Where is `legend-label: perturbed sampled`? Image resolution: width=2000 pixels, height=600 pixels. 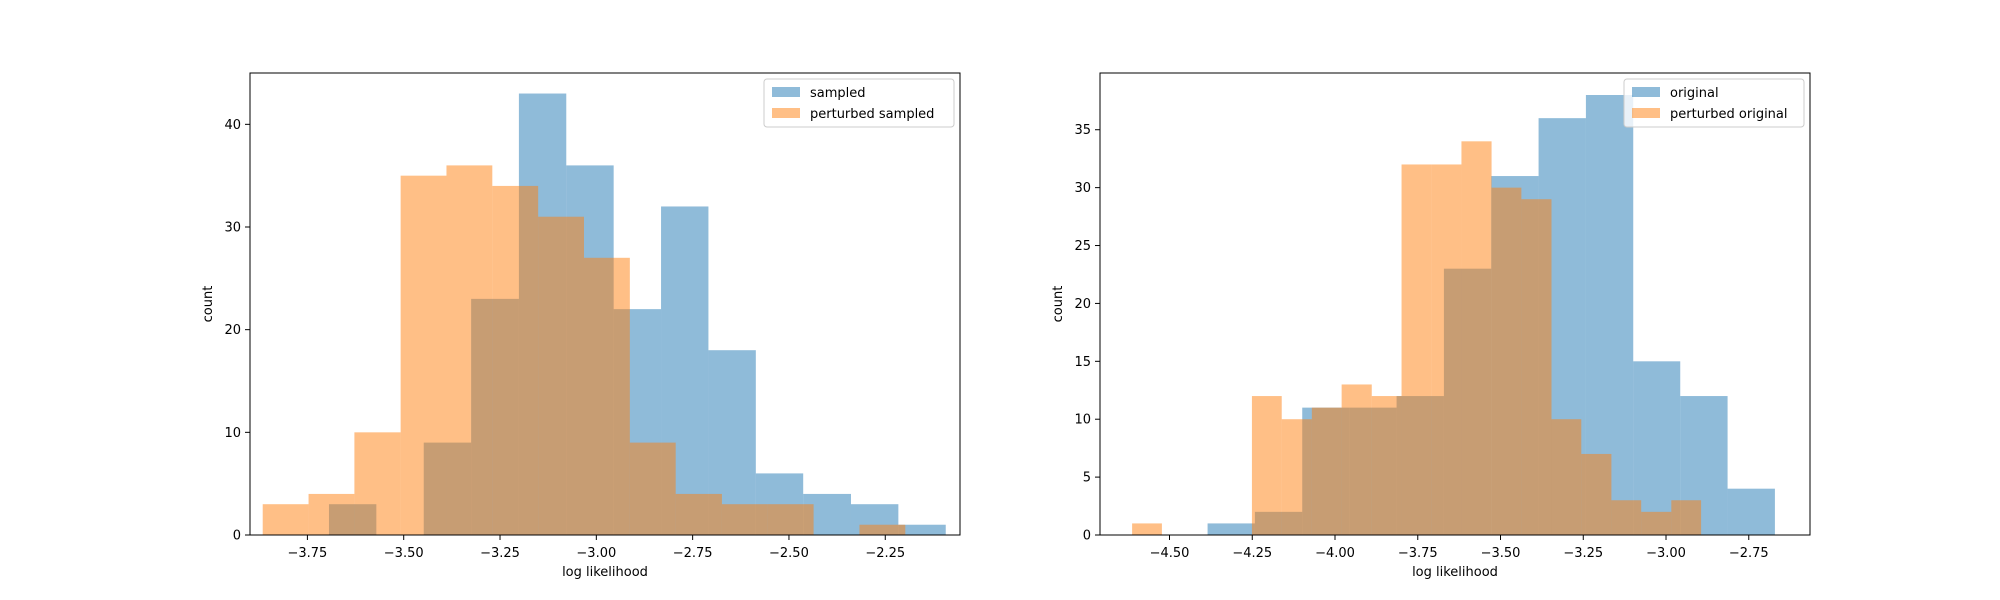 legend-label: perturbed sampled is located at coordinates (872, 114).